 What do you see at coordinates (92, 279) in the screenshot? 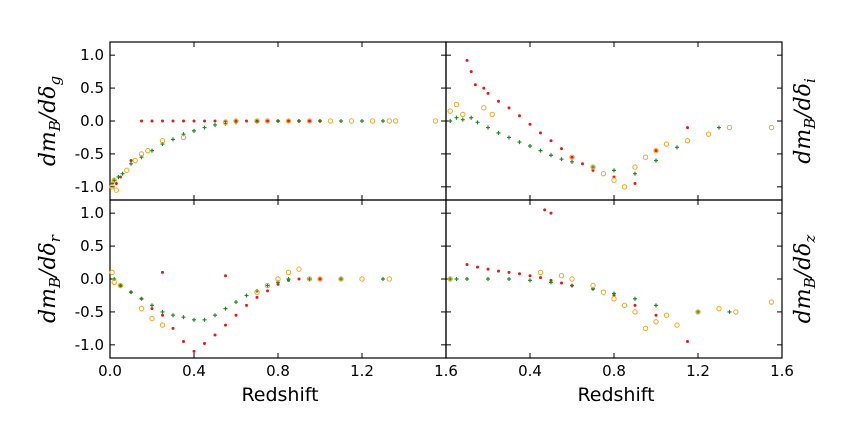
I see `y-tick-label: 0.0` at bounding box center [92, 279].